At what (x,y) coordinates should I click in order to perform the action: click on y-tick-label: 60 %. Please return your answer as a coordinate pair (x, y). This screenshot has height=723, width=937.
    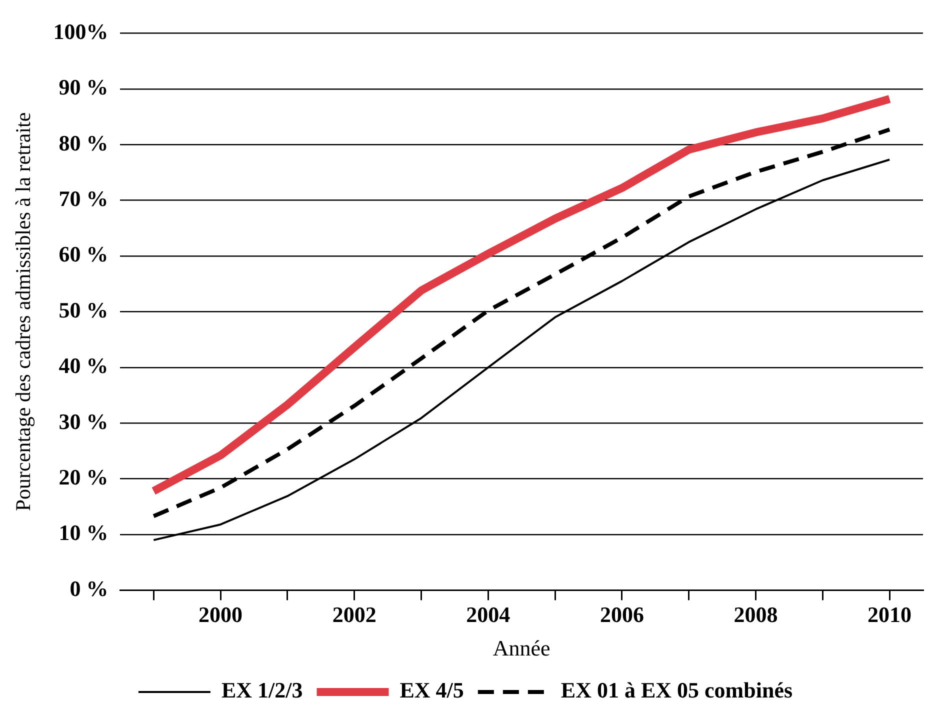
    Looking at the image, I should click on (83, 254).